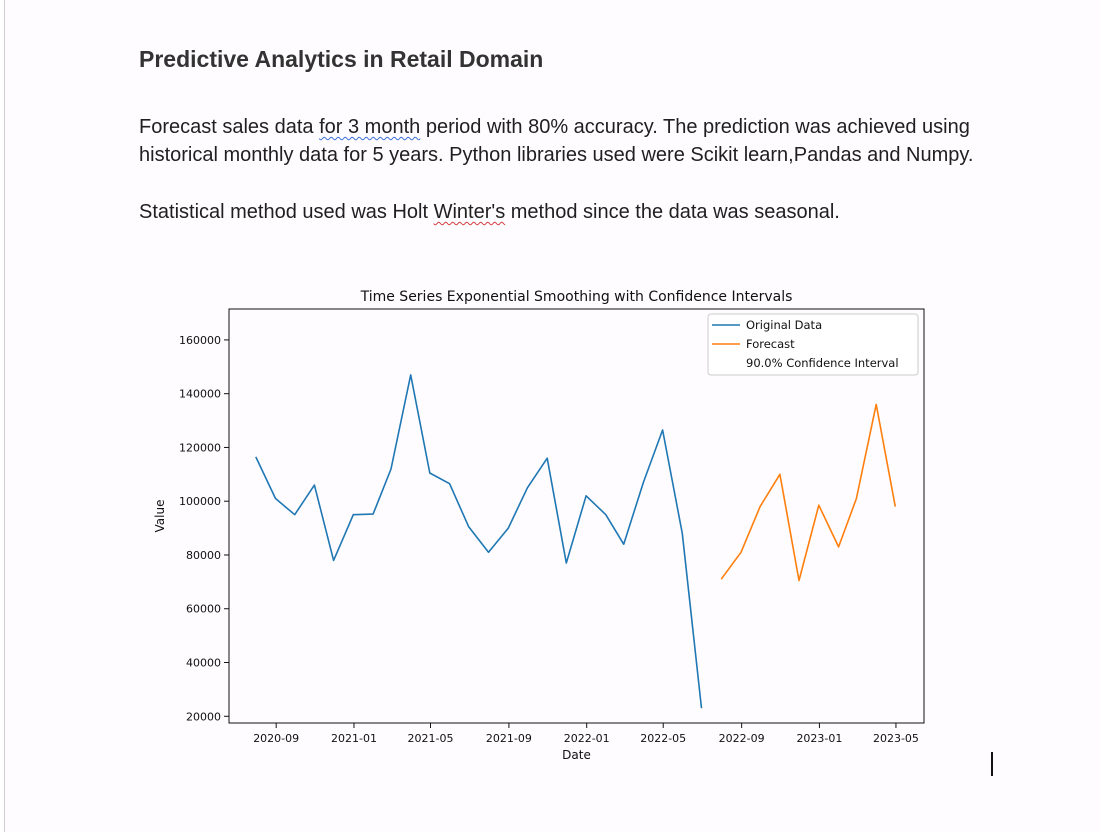 The image size is (1100, 832). What do you see at coordinates (203, 663) in the screenshot?
I see `y-tick-label: 40000` at bounding box center [203, 663].